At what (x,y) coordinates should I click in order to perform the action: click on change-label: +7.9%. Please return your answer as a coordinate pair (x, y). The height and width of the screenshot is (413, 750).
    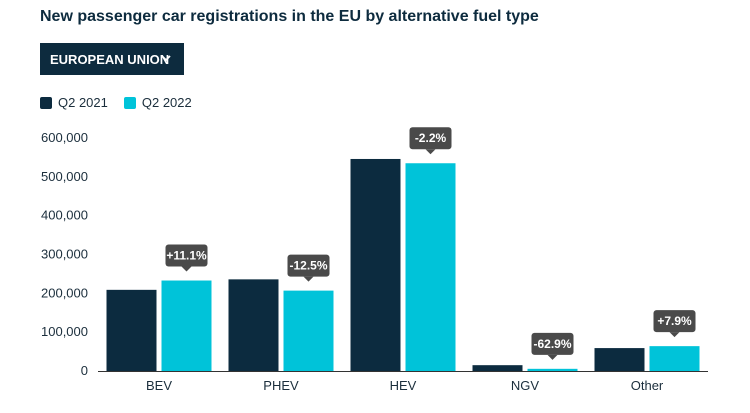
    Looking at the image, I should click on (674, 321).